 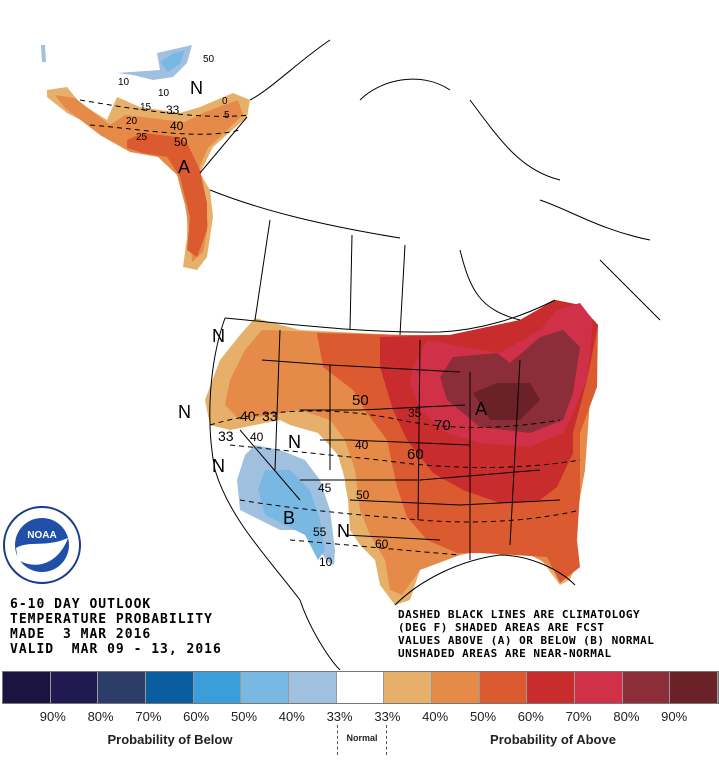 I want to click on label-value: 35, so click(x=415, y=413).